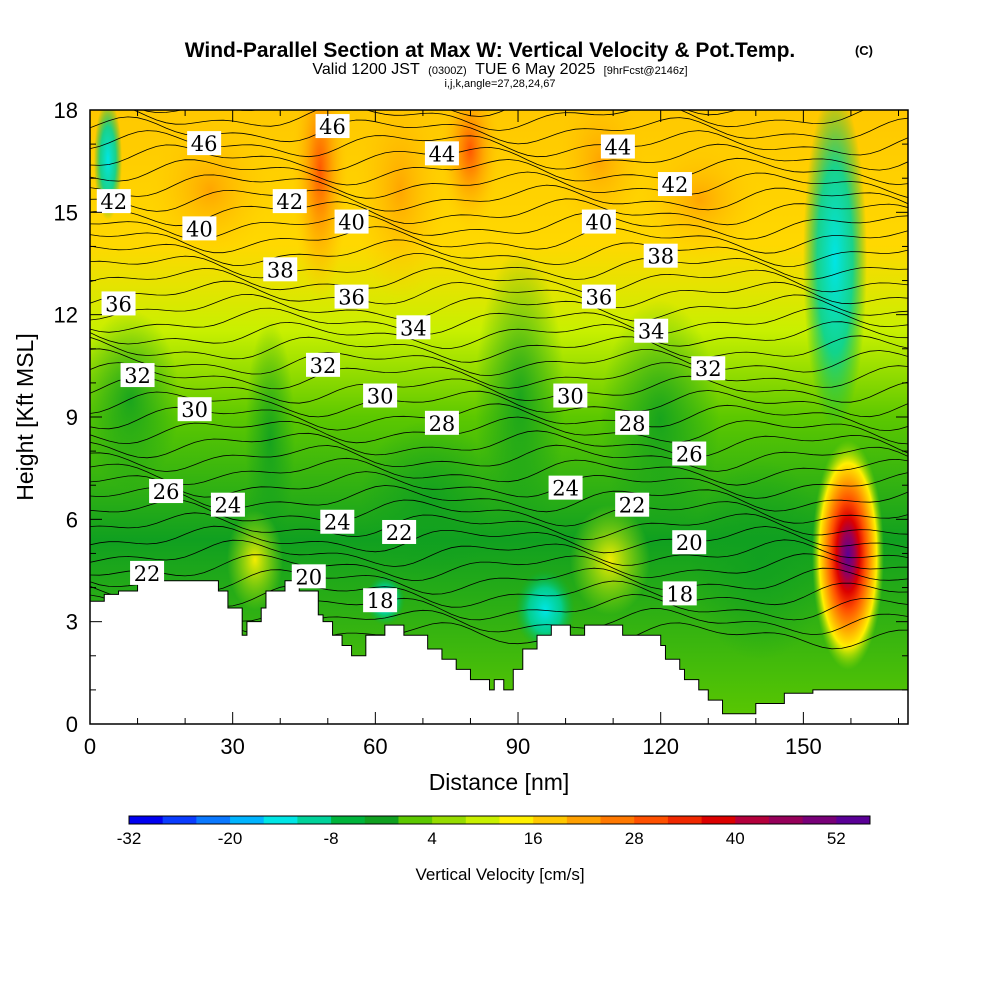 The height and width of the screenshot is (1000, 1000). What do you see at coordinates (535, 69) in the screenshot?
I see `subtitle-date: TUE 6 May 2025` at bounding box center [535, 69].